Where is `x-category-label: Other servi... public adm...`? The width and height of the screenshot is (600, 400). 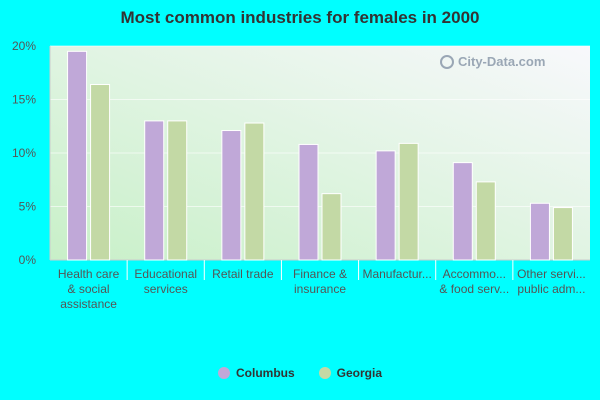 x-category-label: Other servi... public adm... is located at coordinates (551, 281).